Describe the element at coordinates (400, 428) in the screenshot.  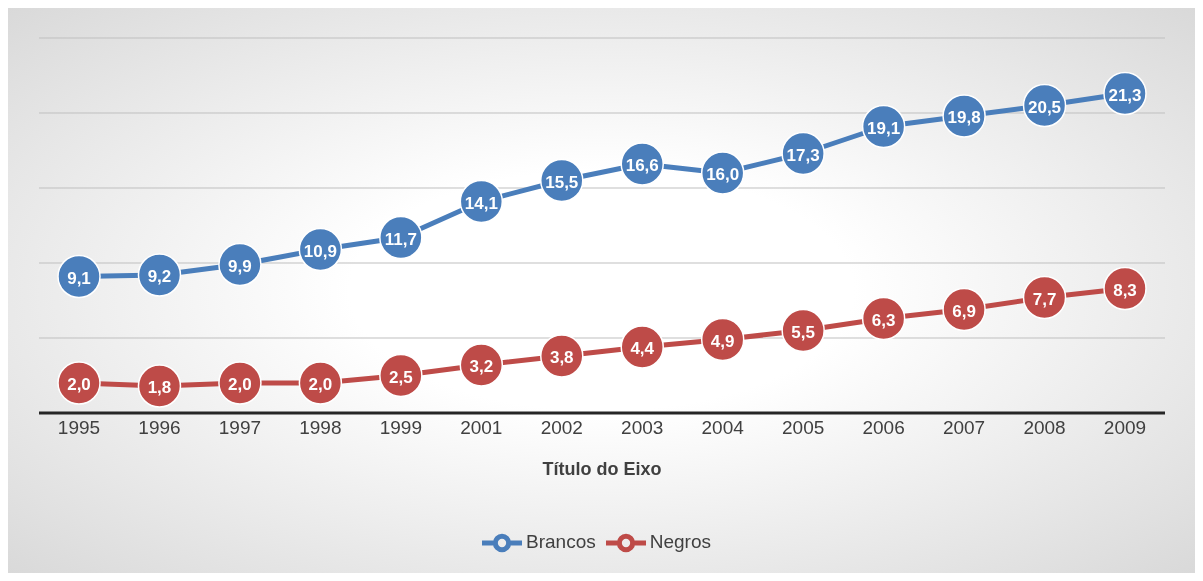
I see `x-tick-label: 1999` at that location.